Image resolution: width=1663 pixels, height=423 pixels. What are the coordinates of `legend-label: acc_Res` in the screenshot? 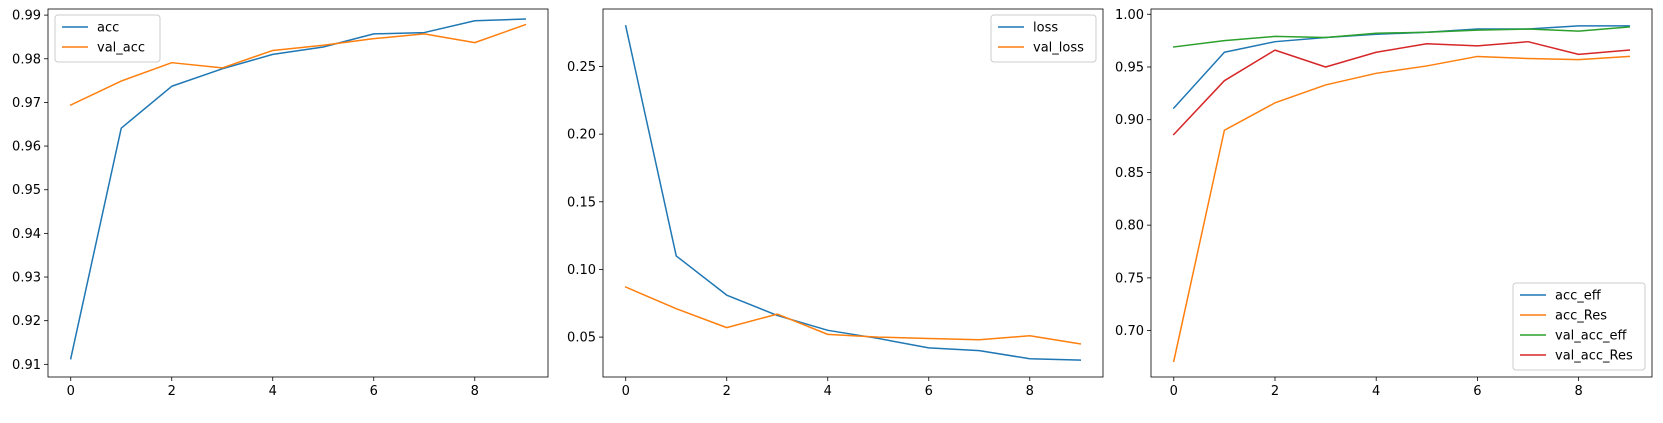 It's located at (1581, 316).